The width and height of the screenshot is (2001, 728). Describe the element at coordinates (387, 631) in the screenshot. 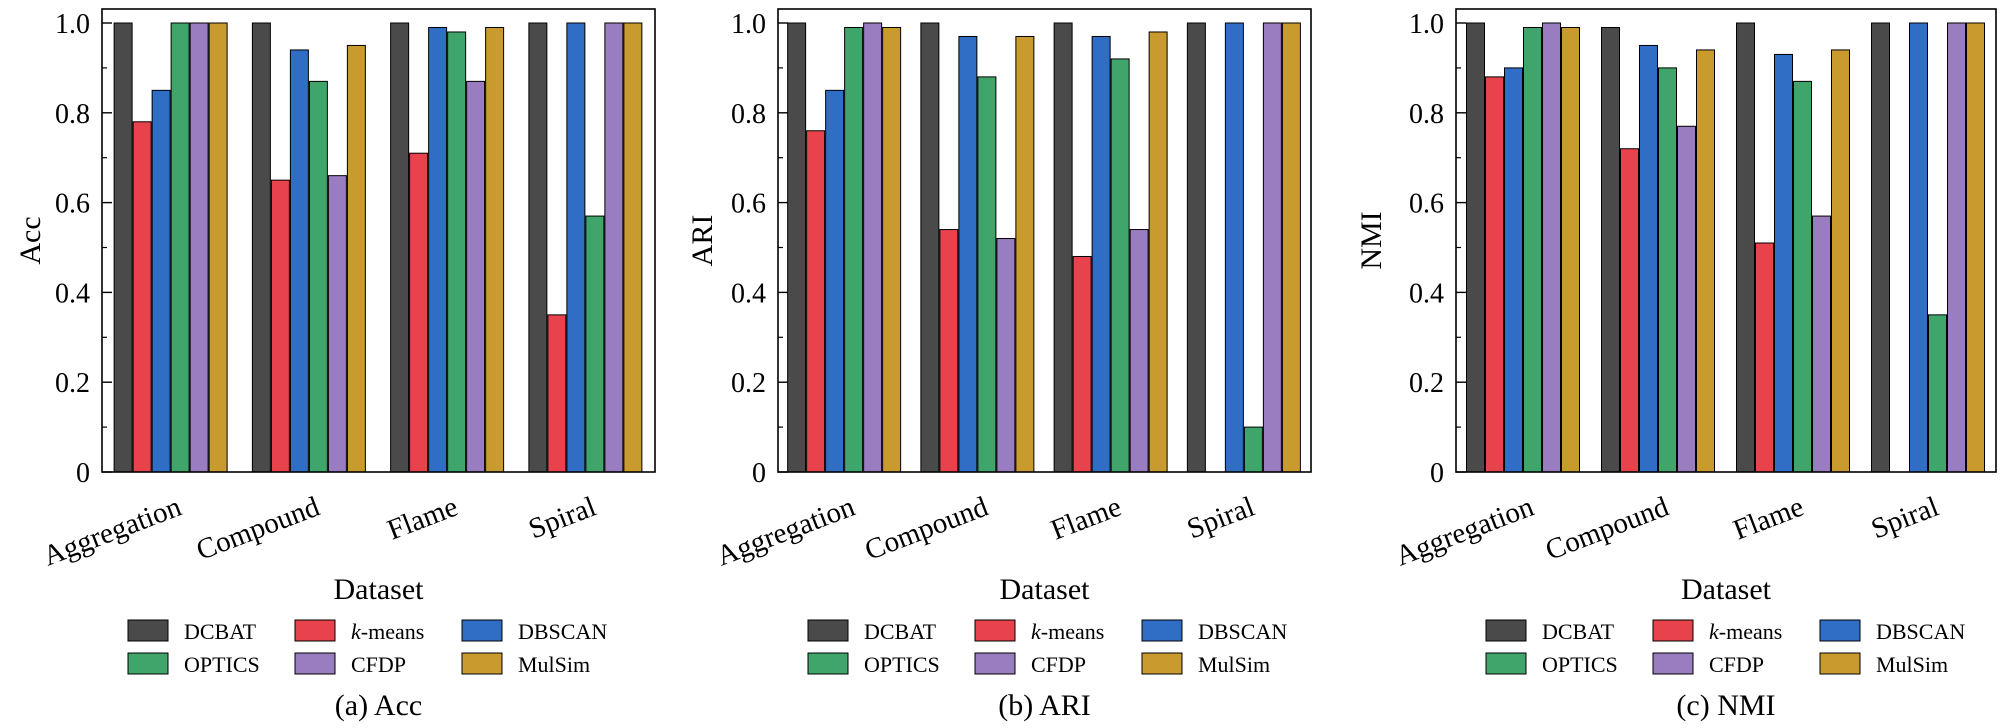

I see `legend-label: k-means` at that location.